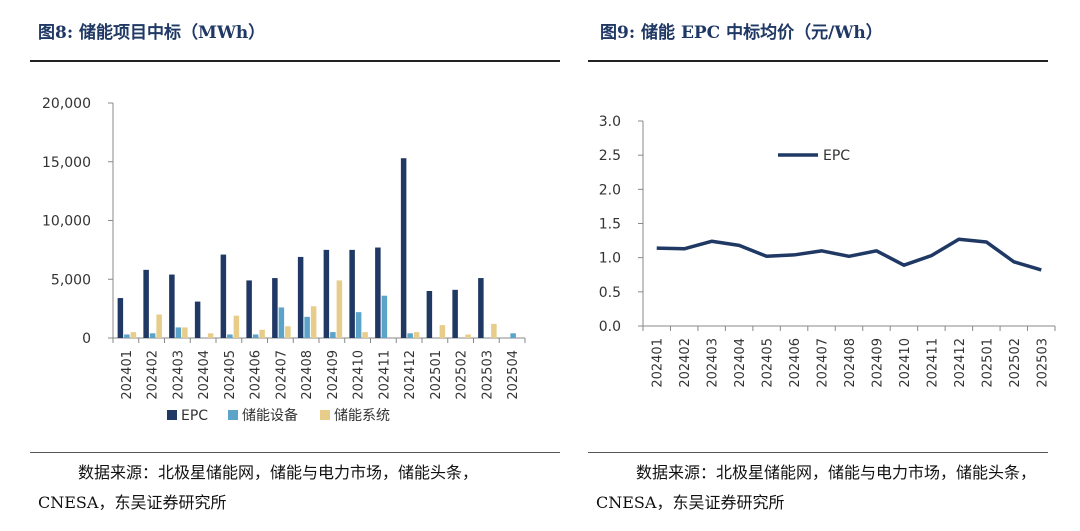 This screenshot has width=1080, height=531. I want to click on y-tick-label: 0.5, so click(610, 293).